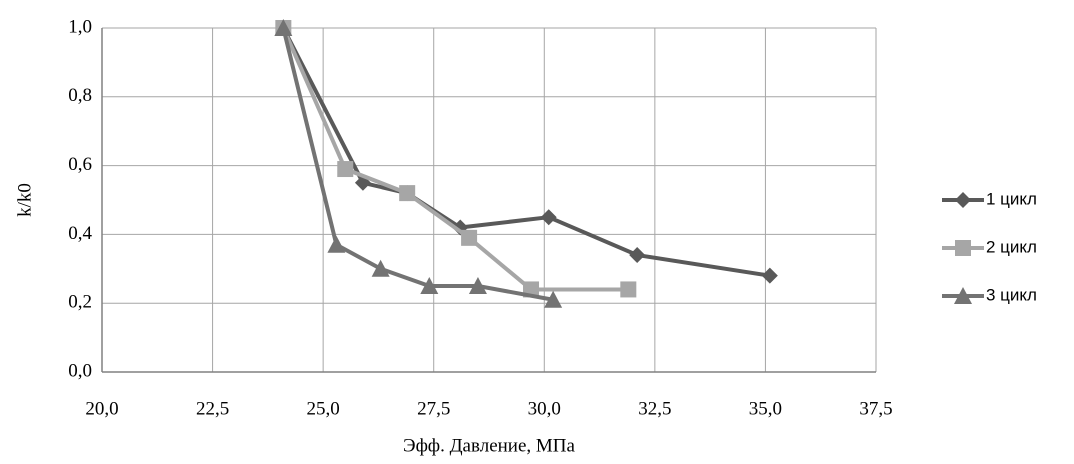 The width and height of the screenshot is (1074, 464). I want to click on y-tick-label: 0,8, so click(80, 95).